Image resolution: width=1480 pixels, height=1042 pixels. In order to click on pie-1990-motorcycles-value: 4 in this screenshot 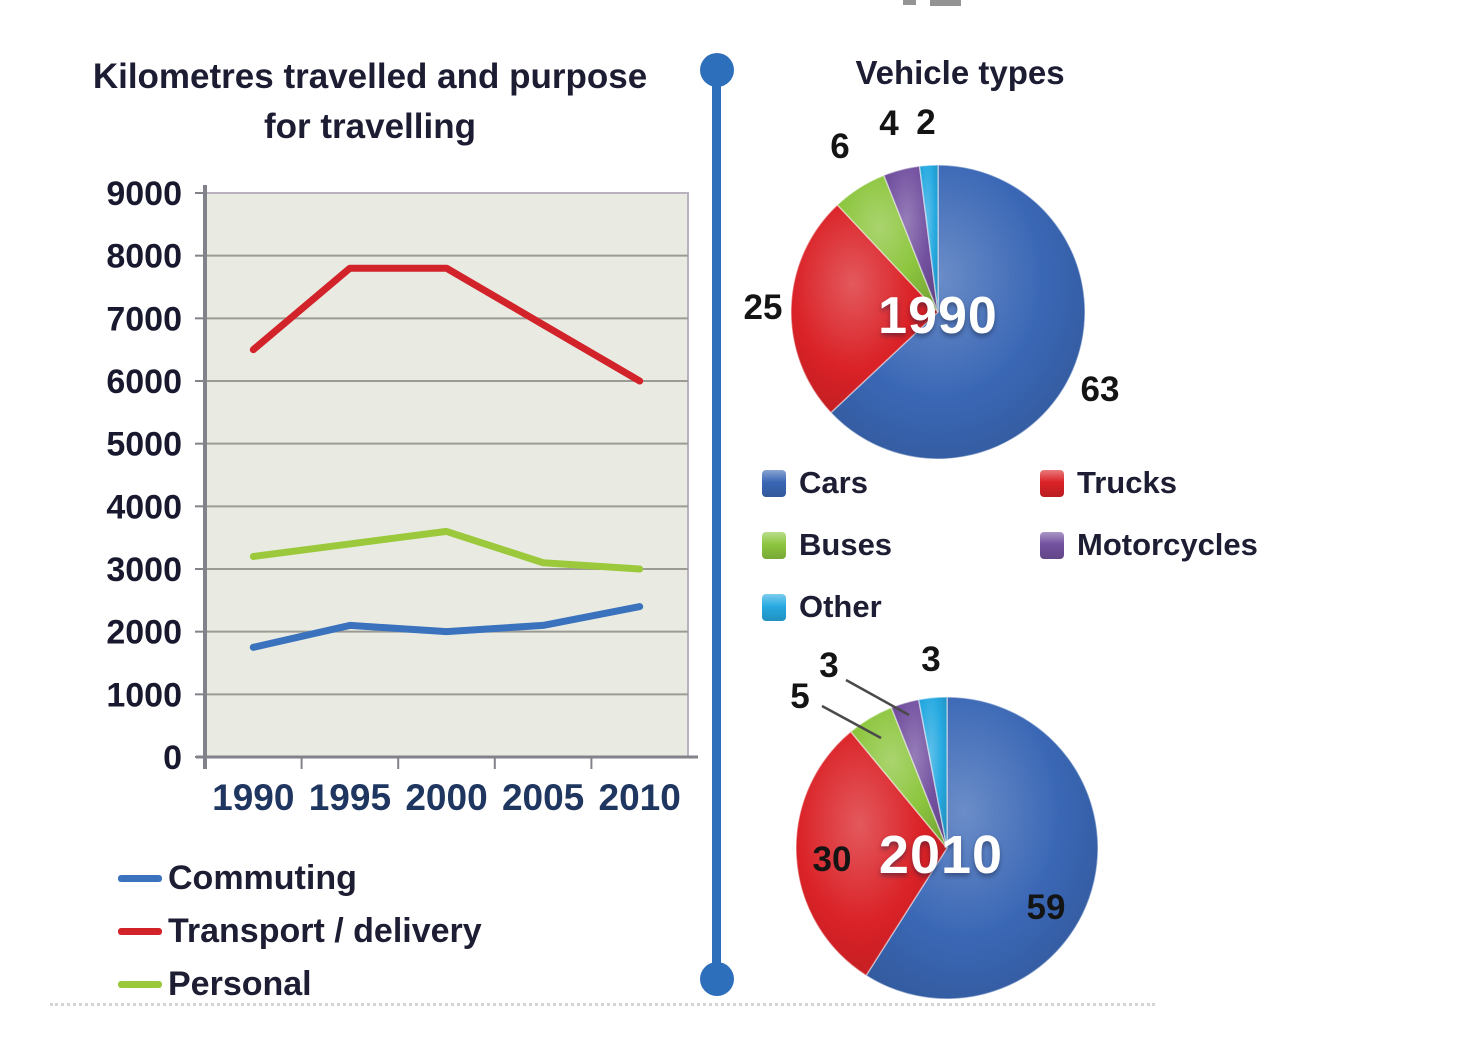, I will do `click(889, 123)`.